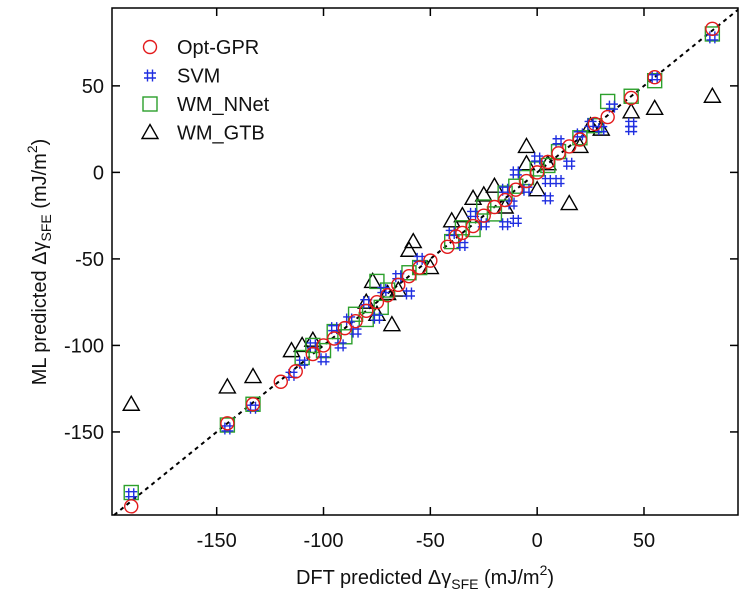  What do you see at coordinates (89, 260) in the screenshot?
I see `y-tick-label: -50` at bounding box center [89, 260].